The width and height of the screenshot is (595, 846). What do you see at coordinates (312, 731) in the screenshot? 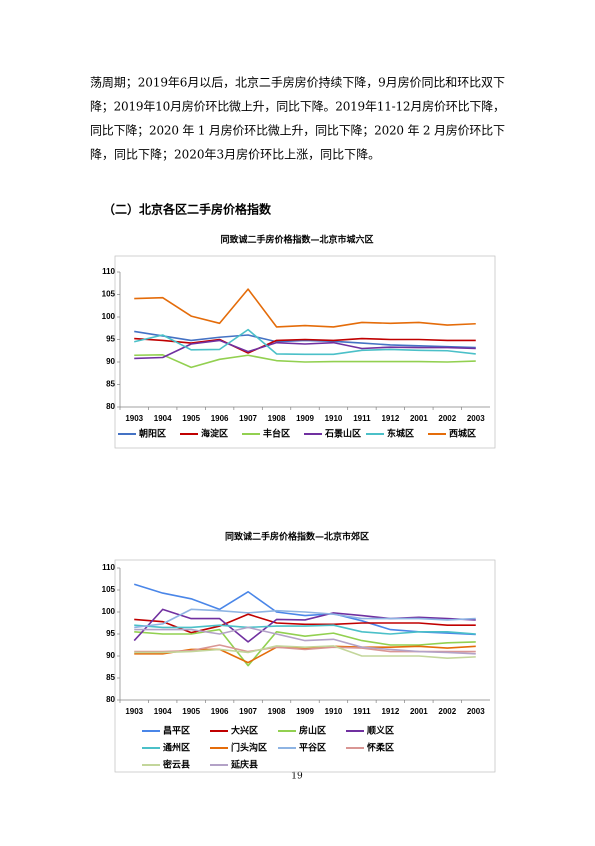
I see `legend-label: 房山区` at bounding box center [312, 731].